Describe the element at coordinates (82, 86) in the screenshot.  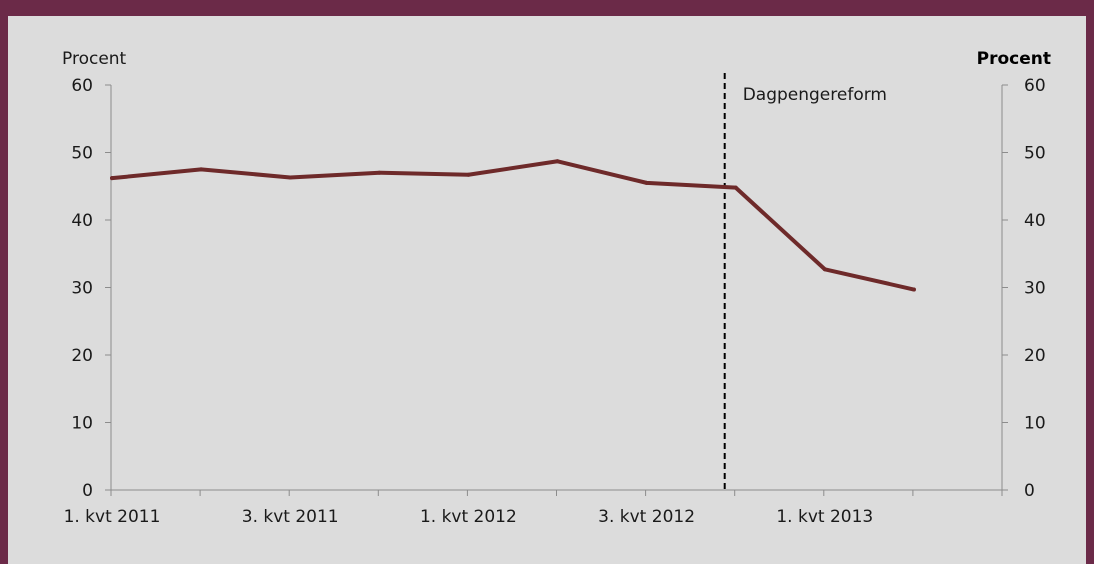
I see `left-y-tick-label-60: 60` at that location.